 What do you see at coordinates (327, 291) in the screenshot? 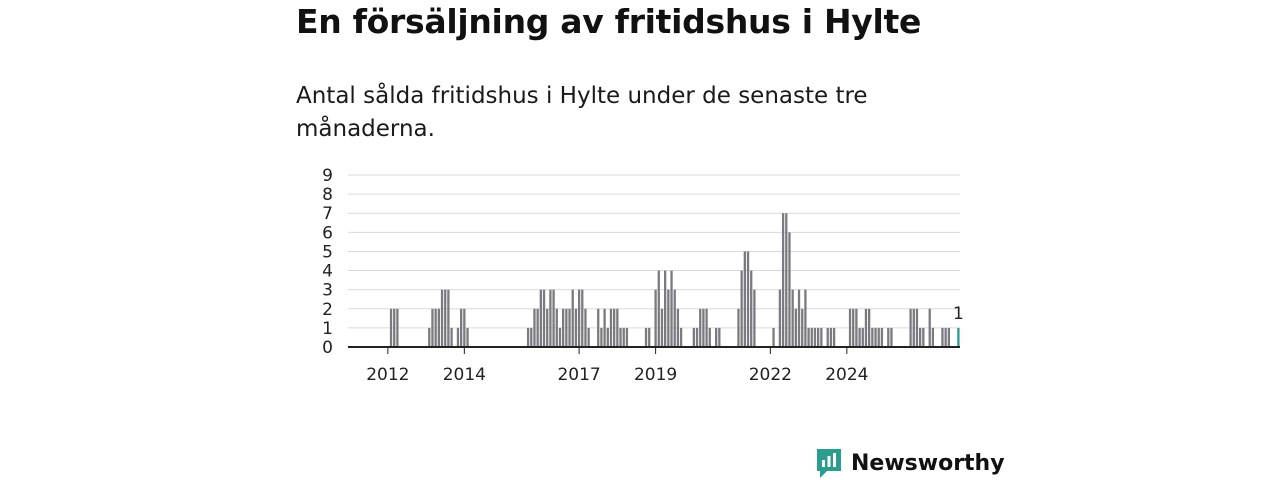
I see `y-tick-label: 3` at bounding box center [327, 291].